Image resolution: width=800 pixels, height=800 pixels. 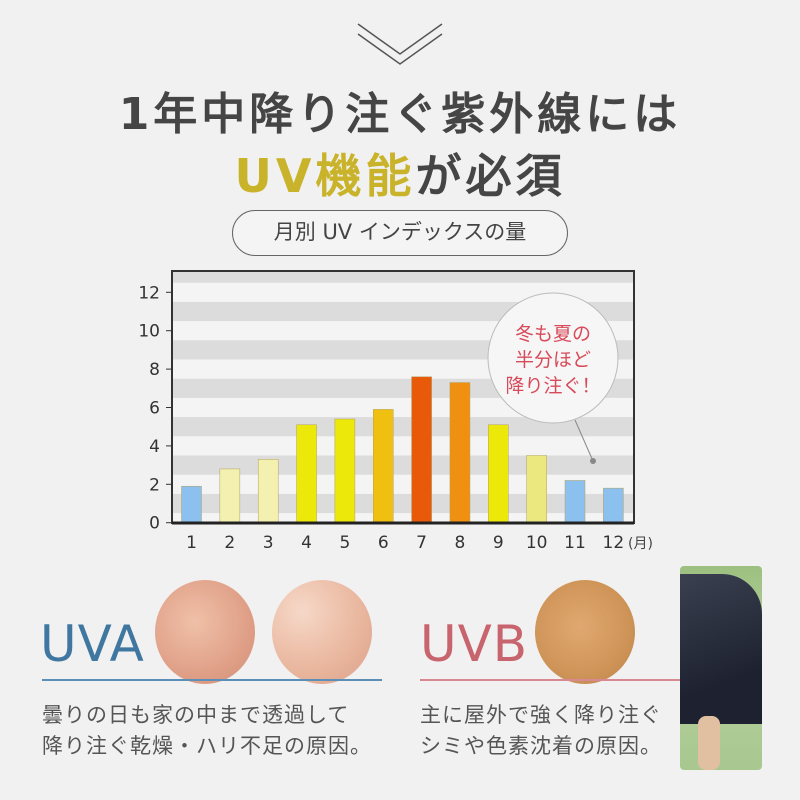 What do you see at coordinates (154, 447) in the screenshot?
I see `y-tick-label: 4` at bounding box center [154, 447].